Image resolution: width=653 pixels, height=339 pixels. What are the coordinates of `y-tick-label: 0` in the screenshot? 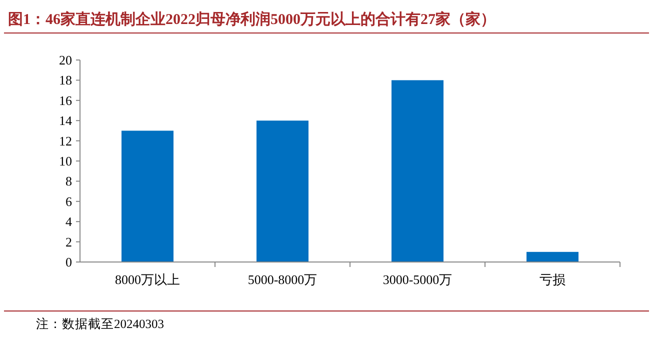 It's located at (69, 262).